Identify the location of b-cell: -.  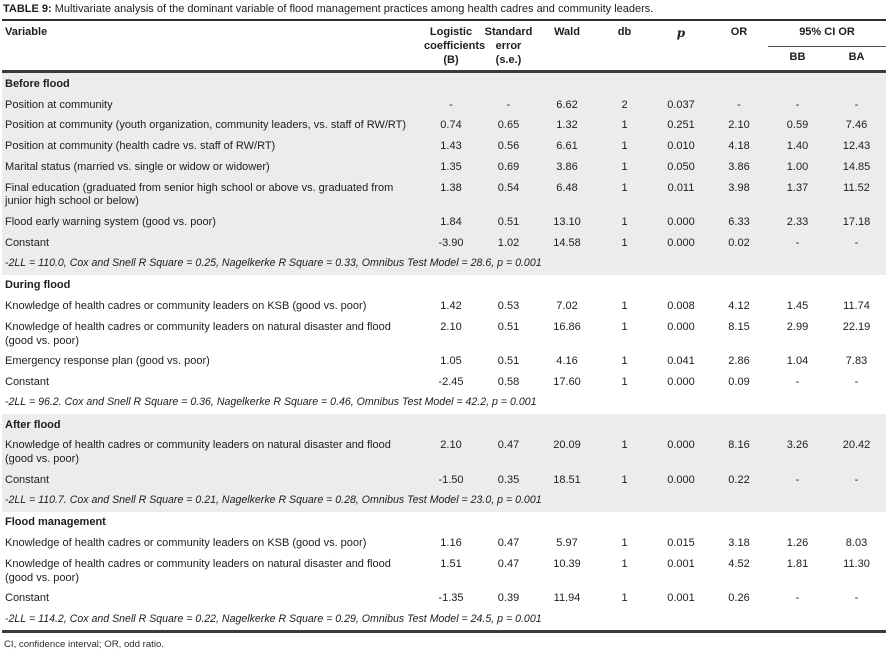
(451, 105).